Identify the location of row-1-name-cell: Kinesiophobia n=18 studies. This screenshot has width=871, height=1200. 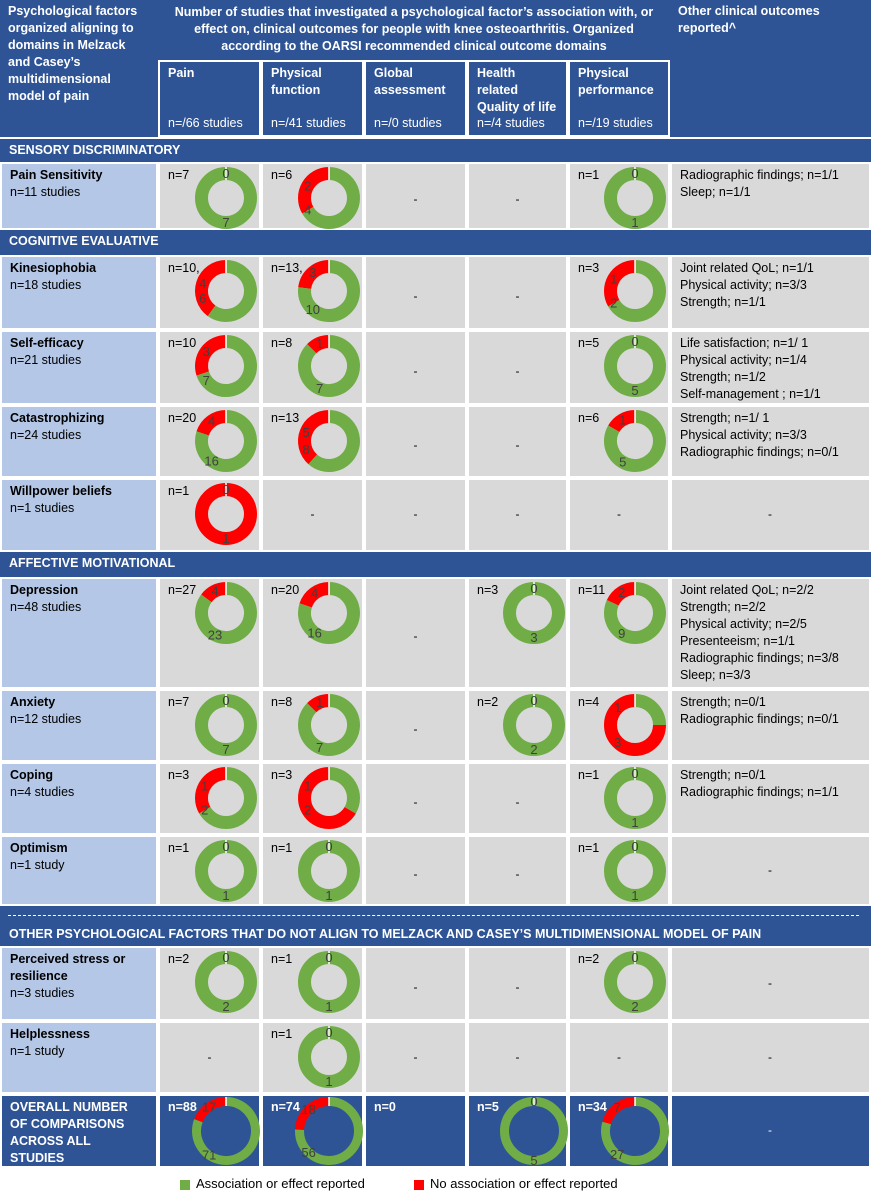
(79, 292).